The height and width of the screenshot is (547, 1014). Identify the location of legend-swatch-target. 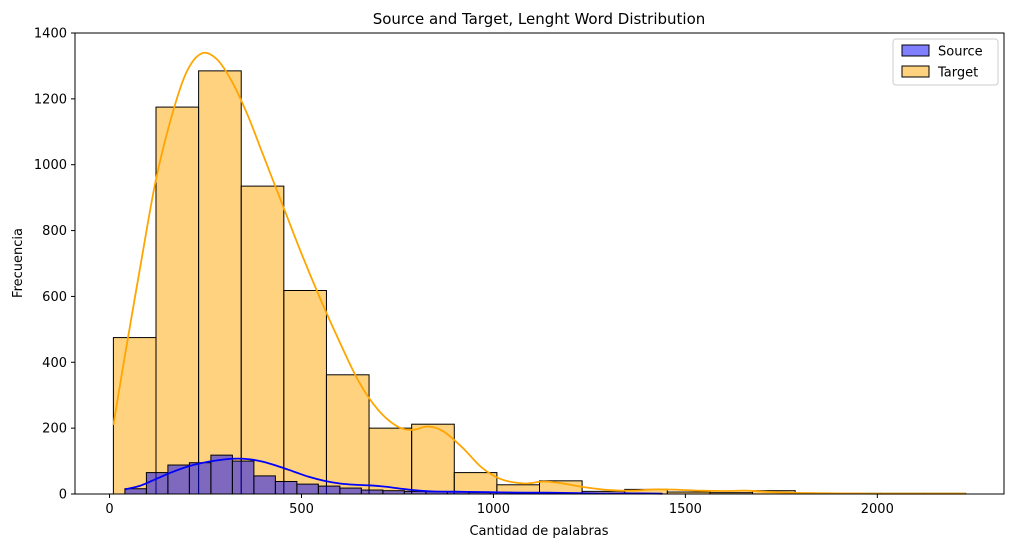
(915, 71).